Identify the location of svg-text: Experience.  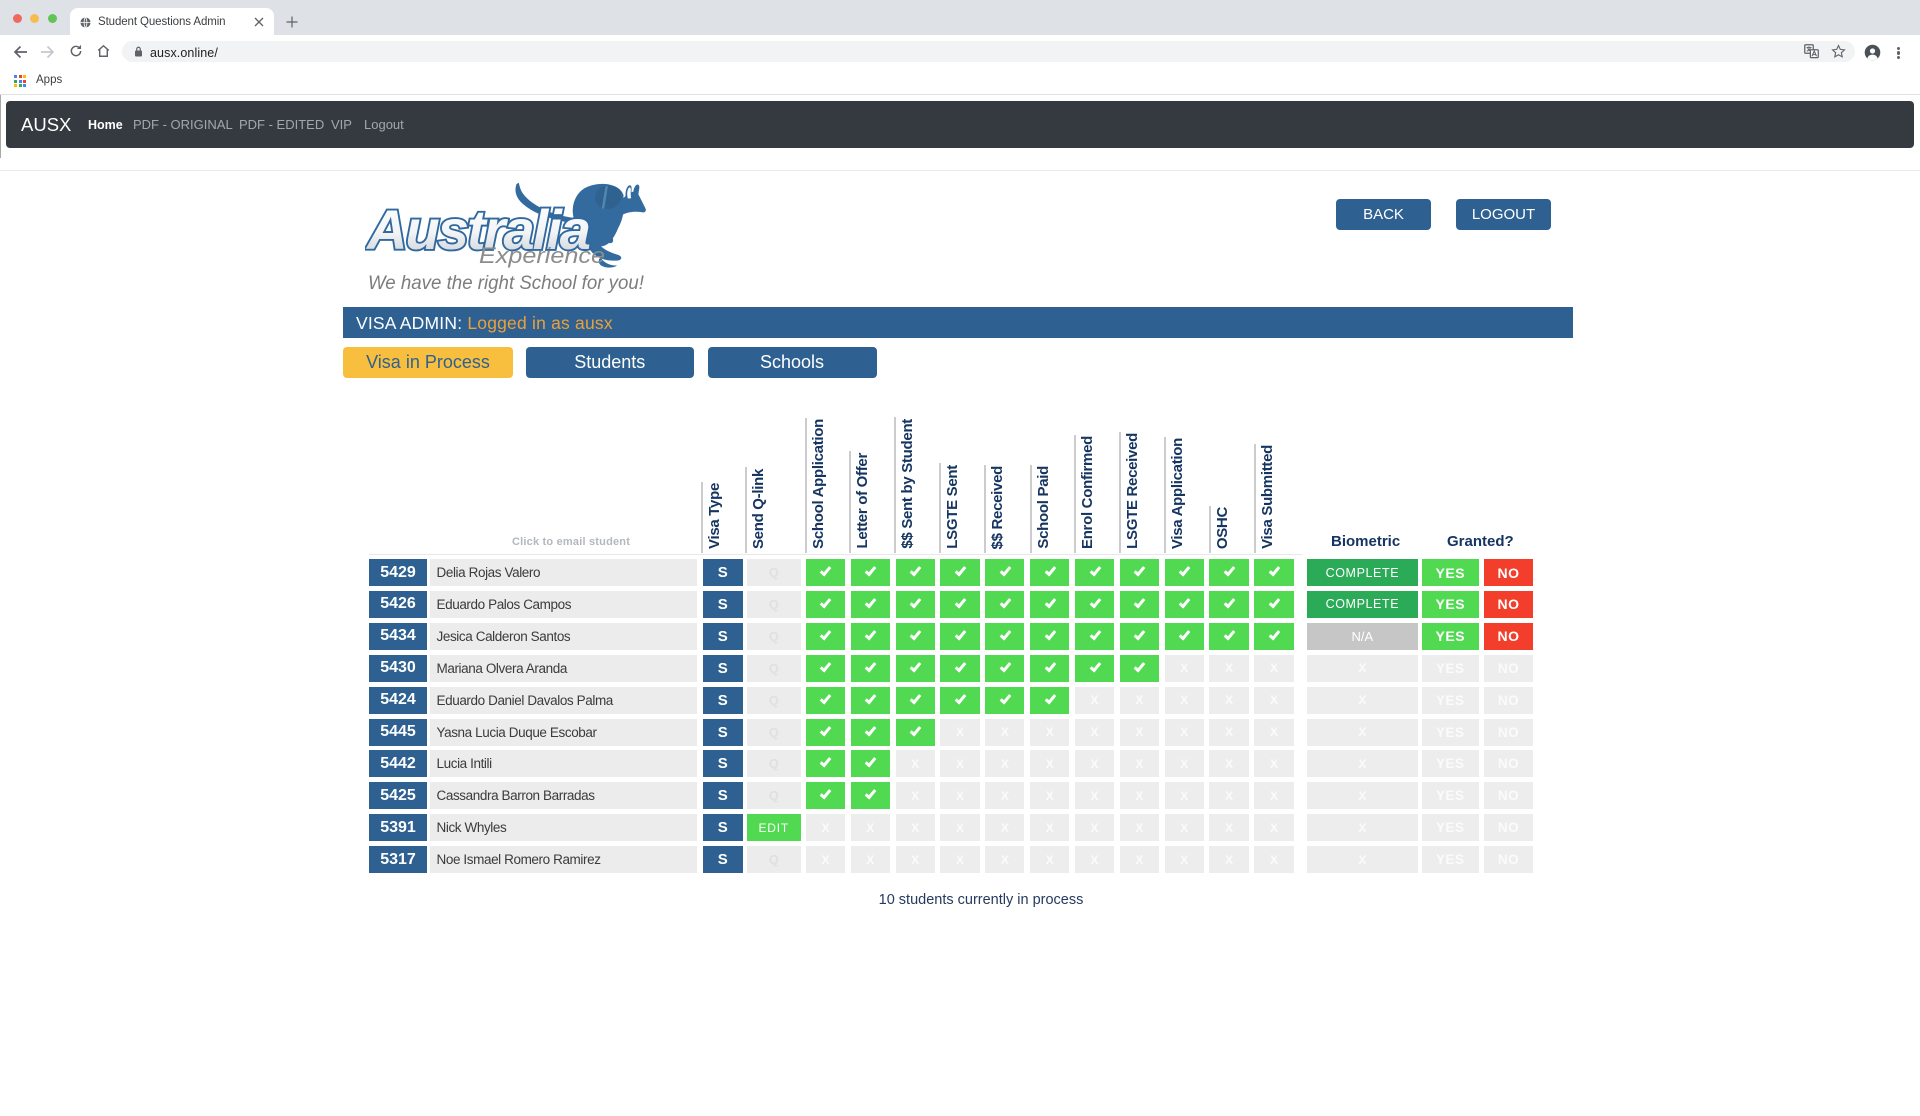
(542, 255).